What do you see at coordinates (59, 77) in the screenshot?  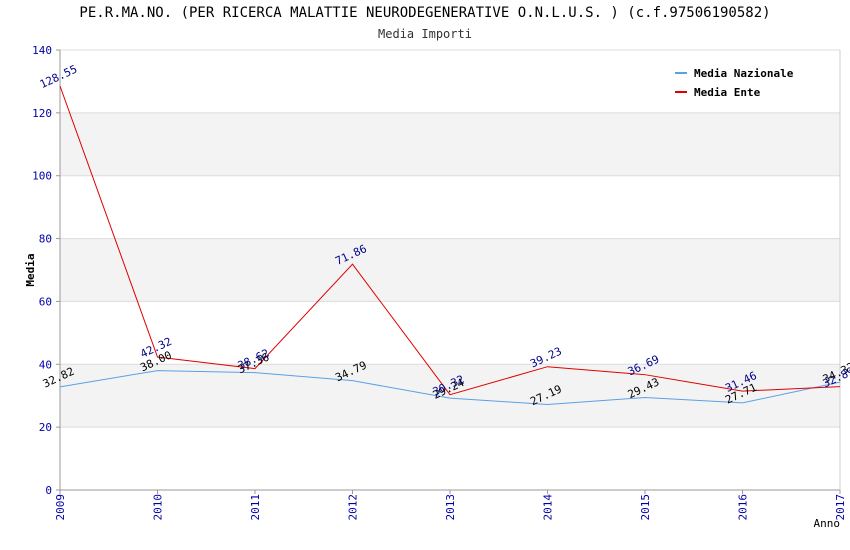 I see `data-label: 128.55` at bounding box center [59, 77].